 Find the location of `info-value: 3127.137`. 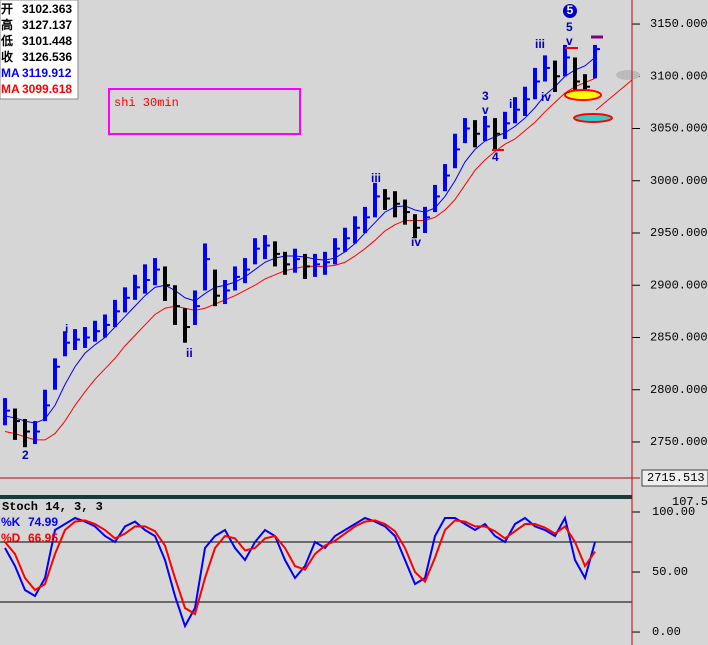

info-value: 3127.137 is located at coordinates (47, 25).